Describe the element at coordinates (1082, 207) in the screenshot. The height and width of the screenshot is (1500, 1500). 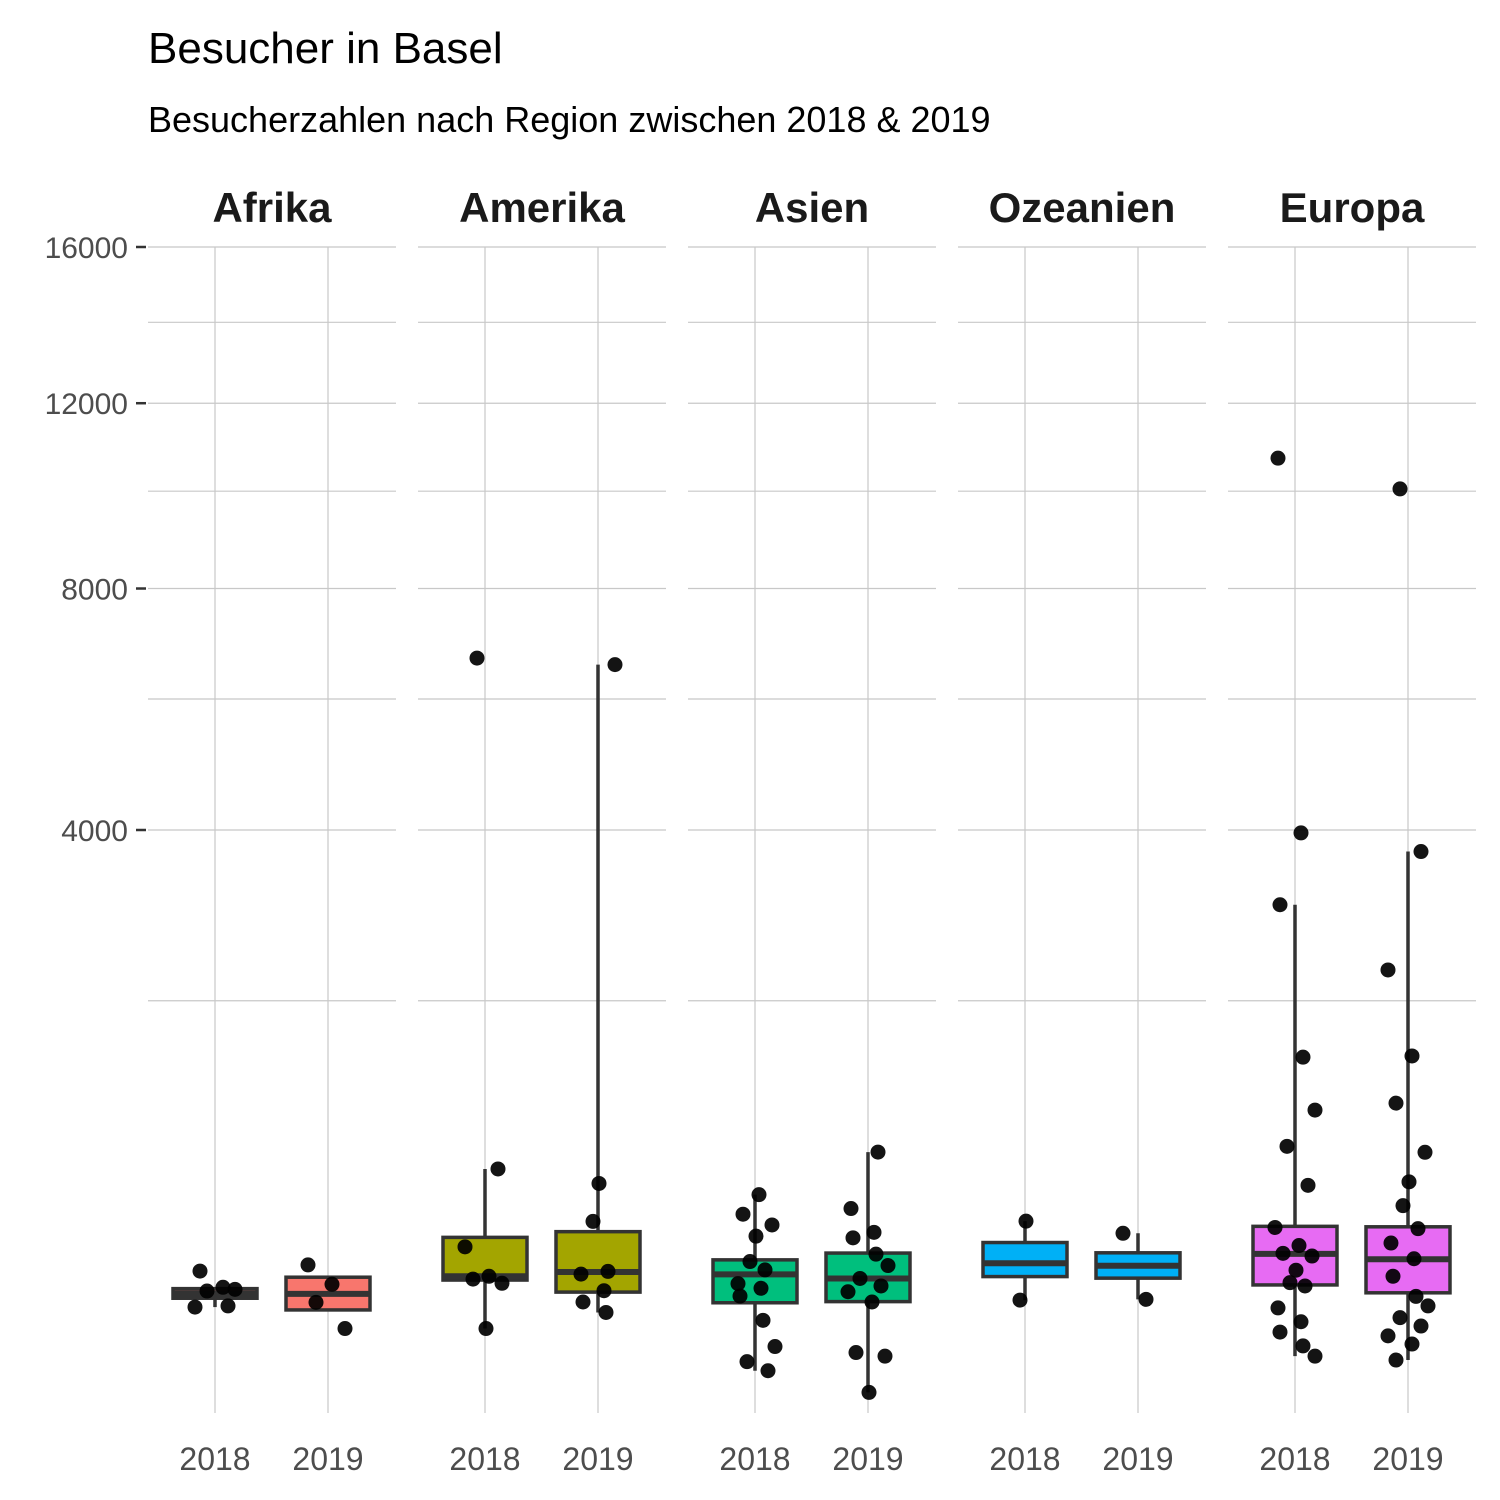
I see `facet-strip-label: Ozeanien` at that location.